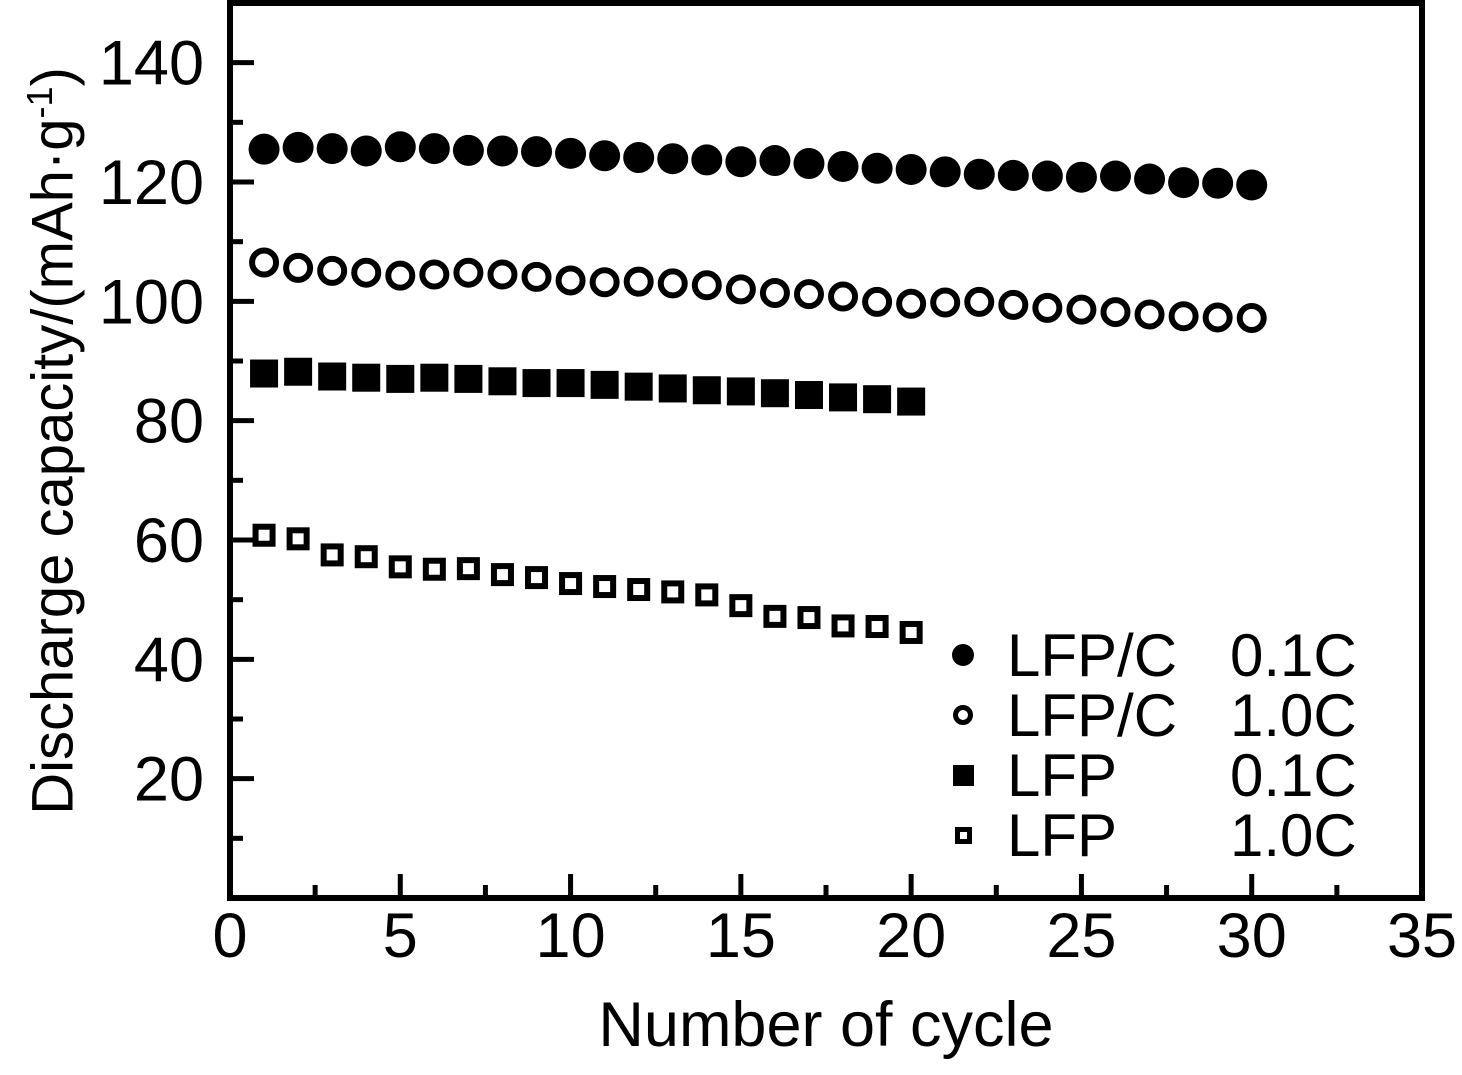  Describe the element at coordinates (826, 1025) in the screenshot. I see `x-axis-label: Number of cycle` at that location.